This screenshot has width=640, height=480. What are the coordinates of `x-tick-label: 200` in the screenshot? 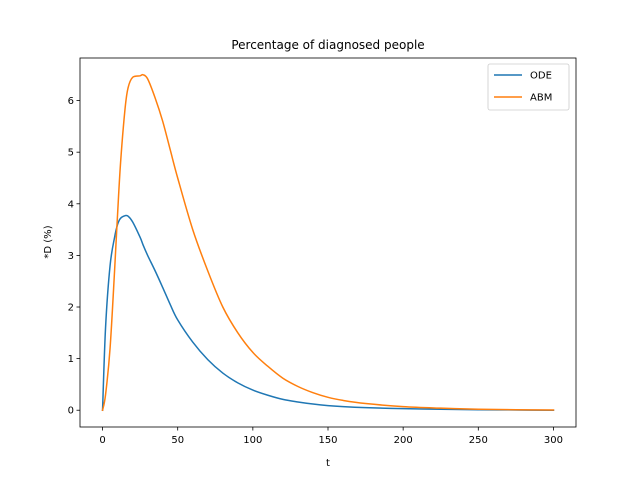 It's located at (403, 440).